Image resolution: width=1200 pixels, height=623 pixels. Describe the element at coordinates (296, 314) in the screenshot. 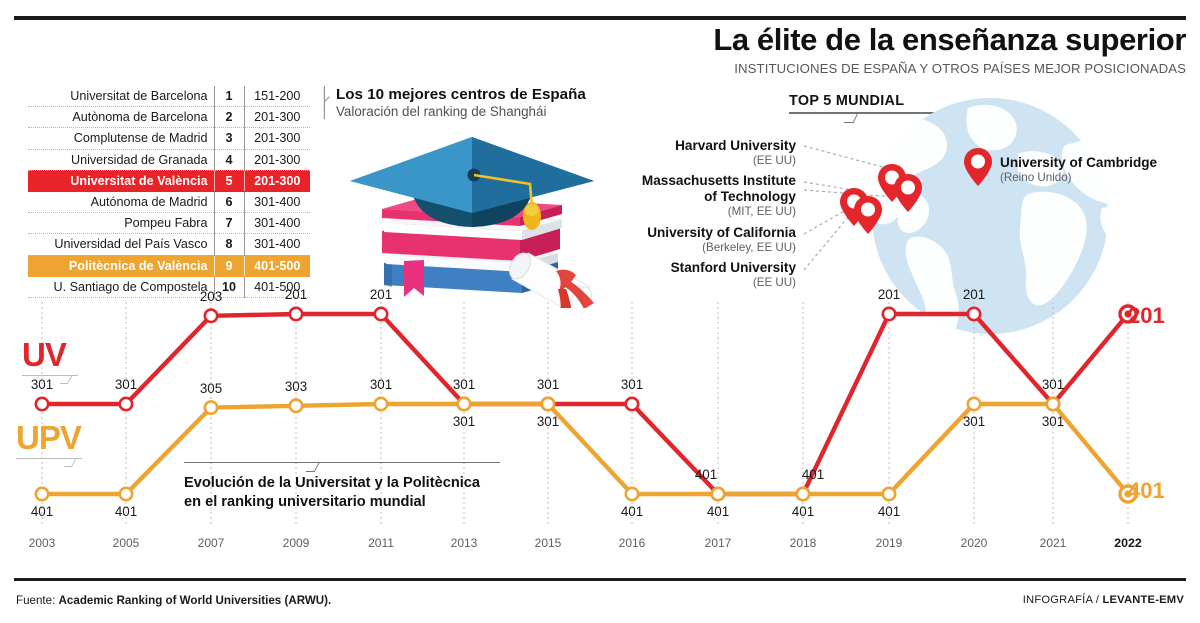

I see `chart-point-uv-2009` at that location.